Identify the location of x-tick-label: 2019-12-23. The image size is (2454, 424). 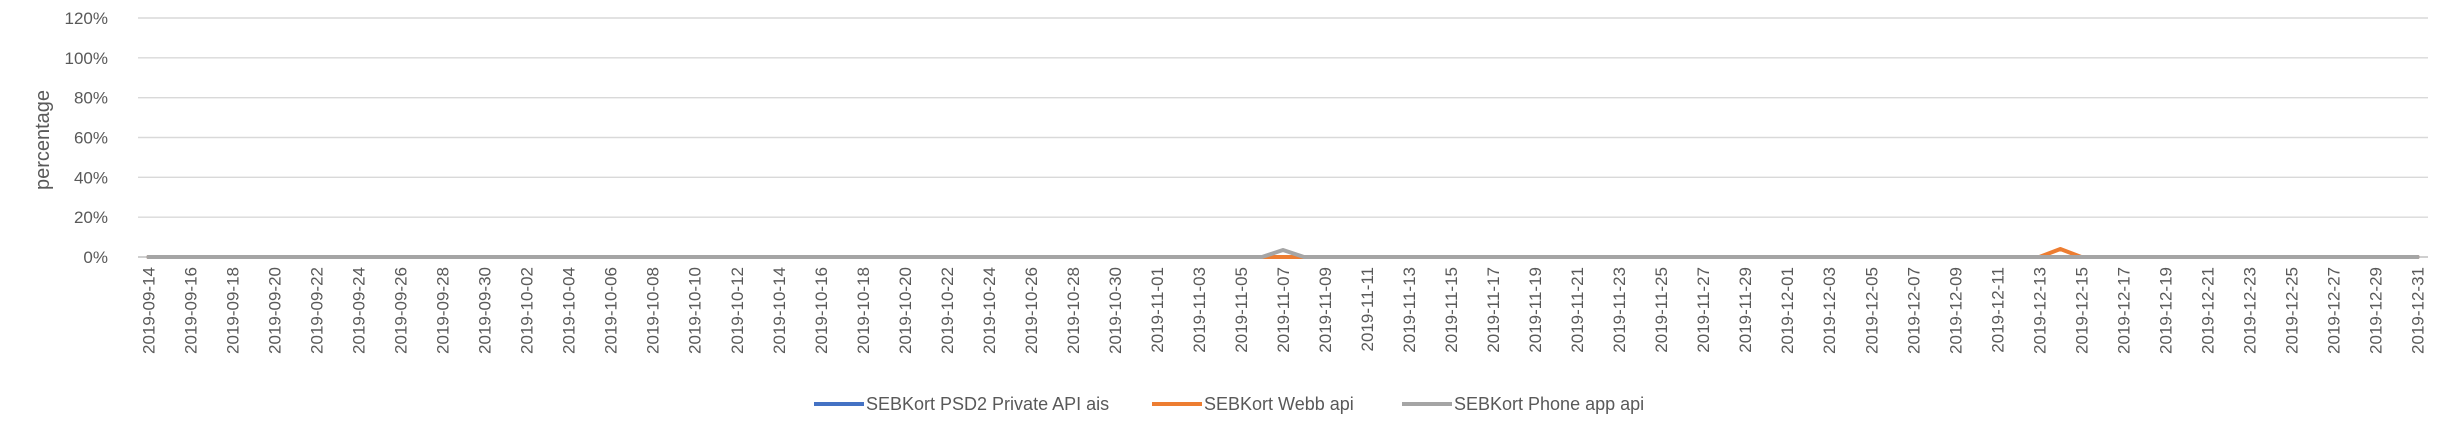
(2249, 310).